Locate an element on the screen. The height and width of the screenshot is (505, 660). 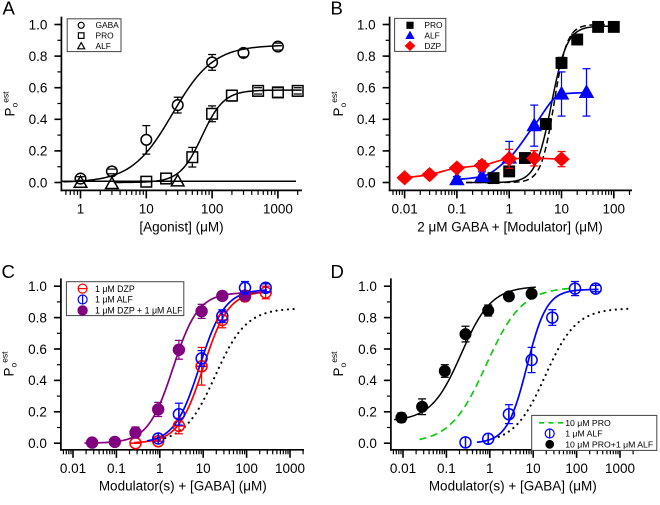
svg-text: B is located at coordinates (337, 9).